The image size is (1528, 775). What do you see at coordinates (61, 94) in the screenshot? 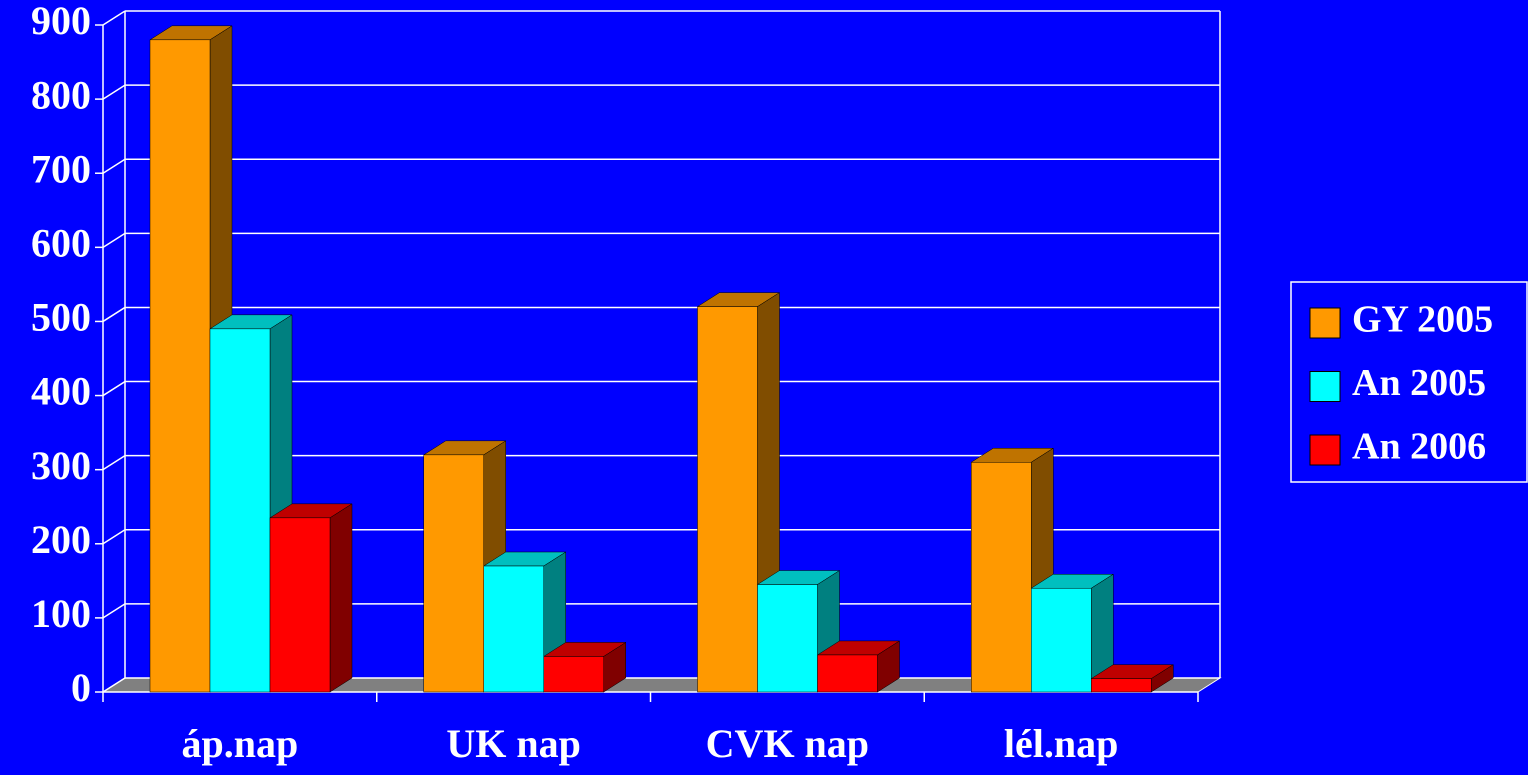
I see `y-tick-label: 800` at bounding box center [61, 94].